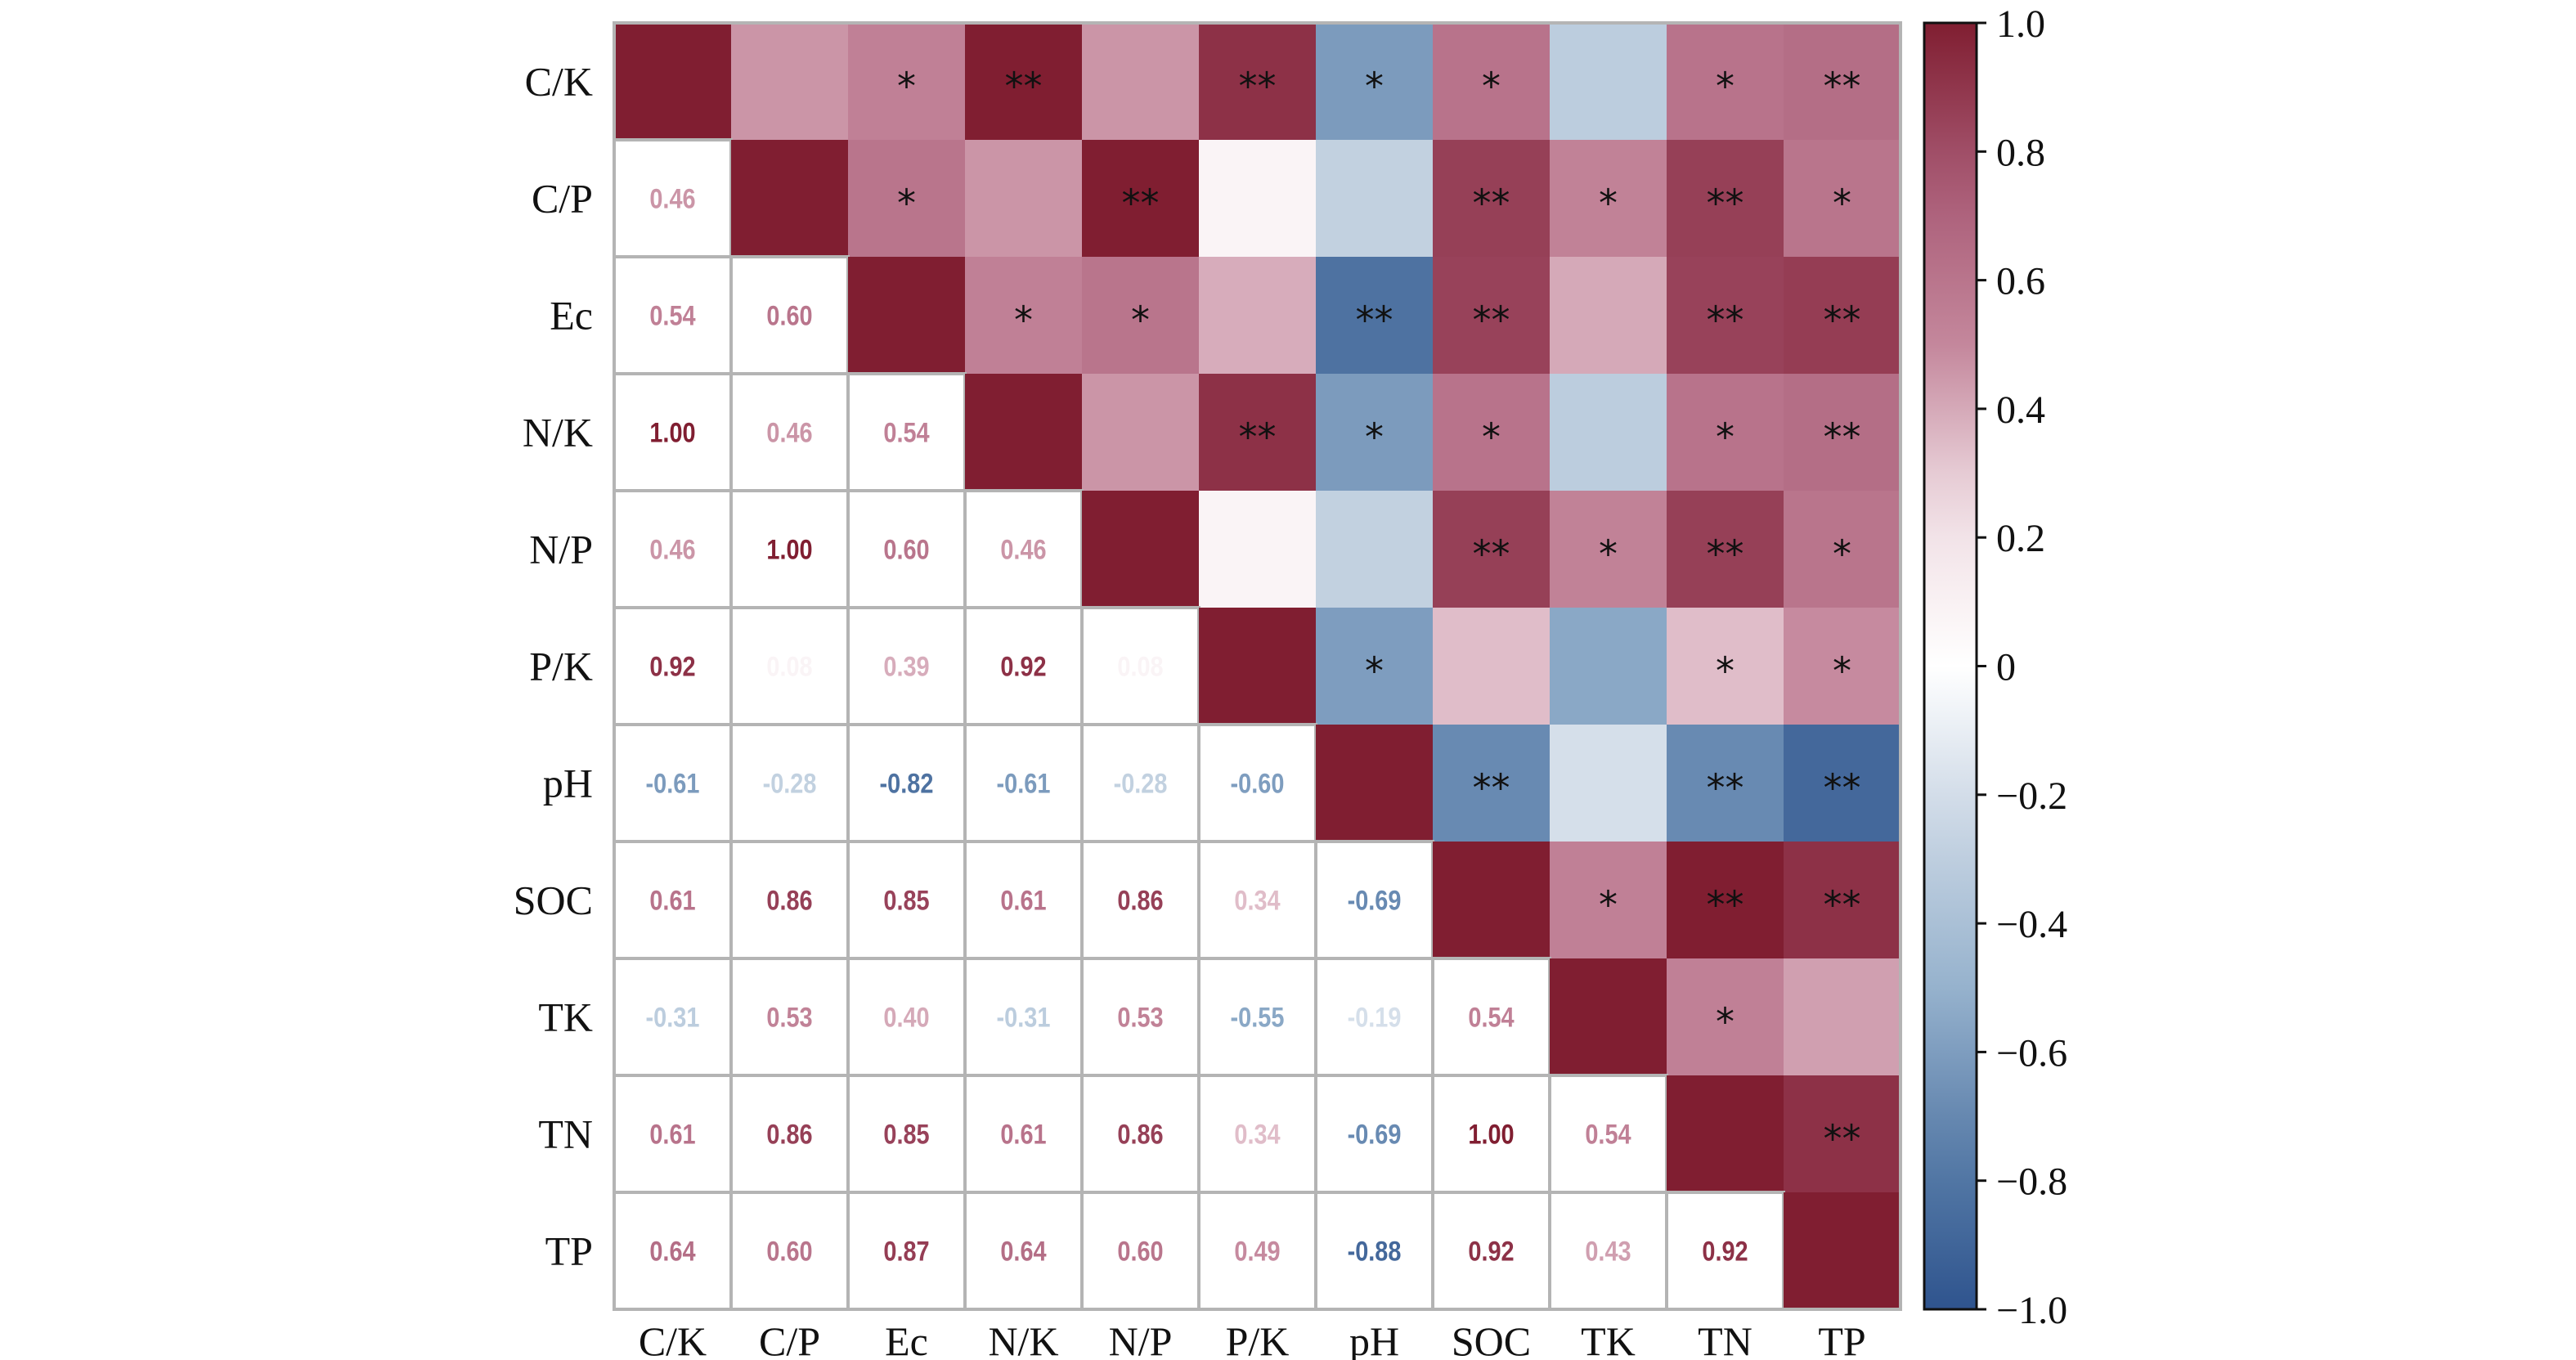  What do you see at coordinates (1842, 1339) in the screenshot?
I see `column-label: TP` at bounding box center [1842, 1339].